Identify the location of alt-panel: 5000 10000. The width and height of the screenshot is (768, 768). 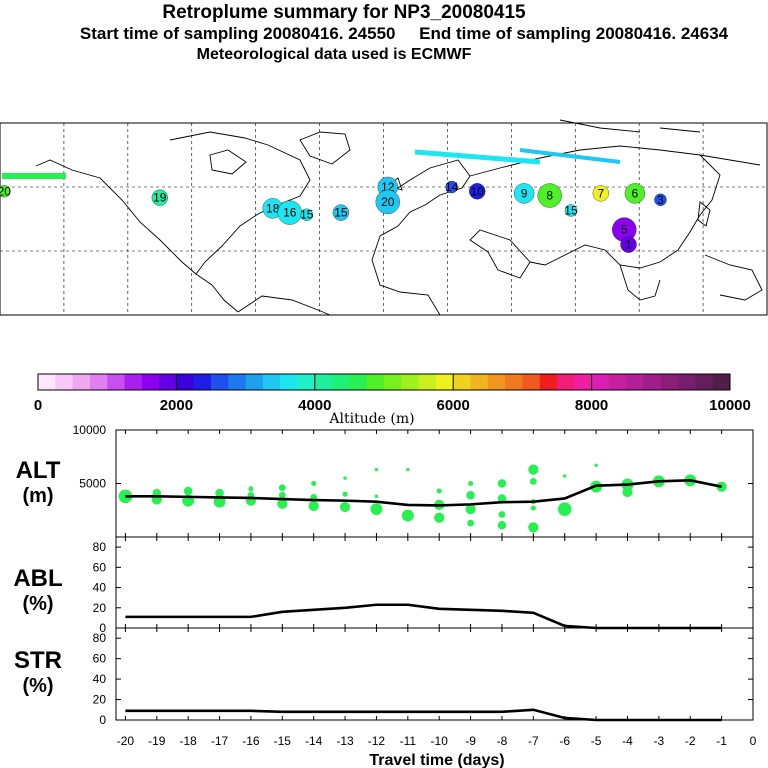
(413, 480).